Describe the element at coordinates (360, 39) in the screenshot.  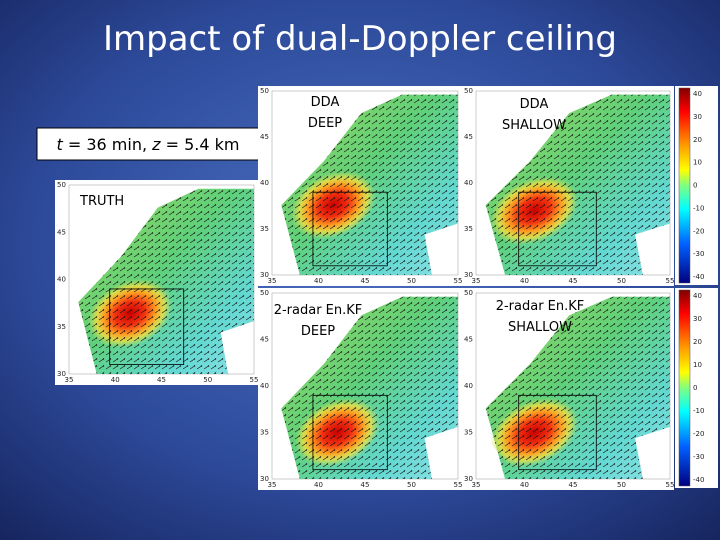
I see `slide-title: Impact of dual-Doppler ceiling` at that location.